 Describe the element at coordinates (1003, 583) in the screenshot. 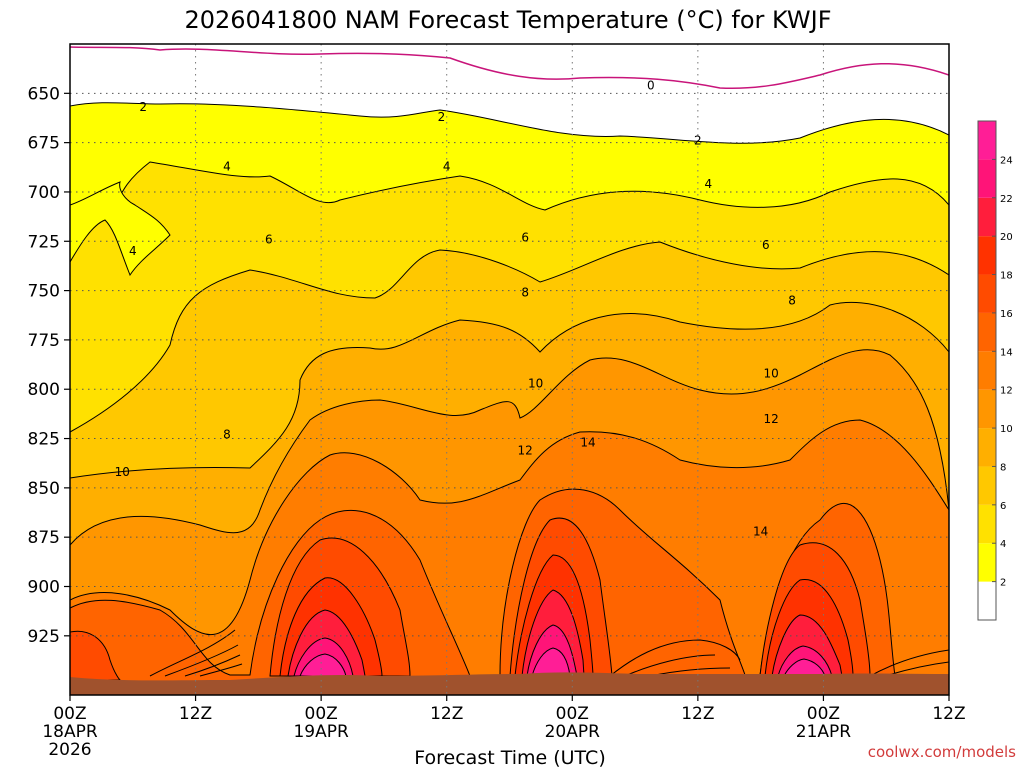

I see `colorbar-label: 2` at that location.